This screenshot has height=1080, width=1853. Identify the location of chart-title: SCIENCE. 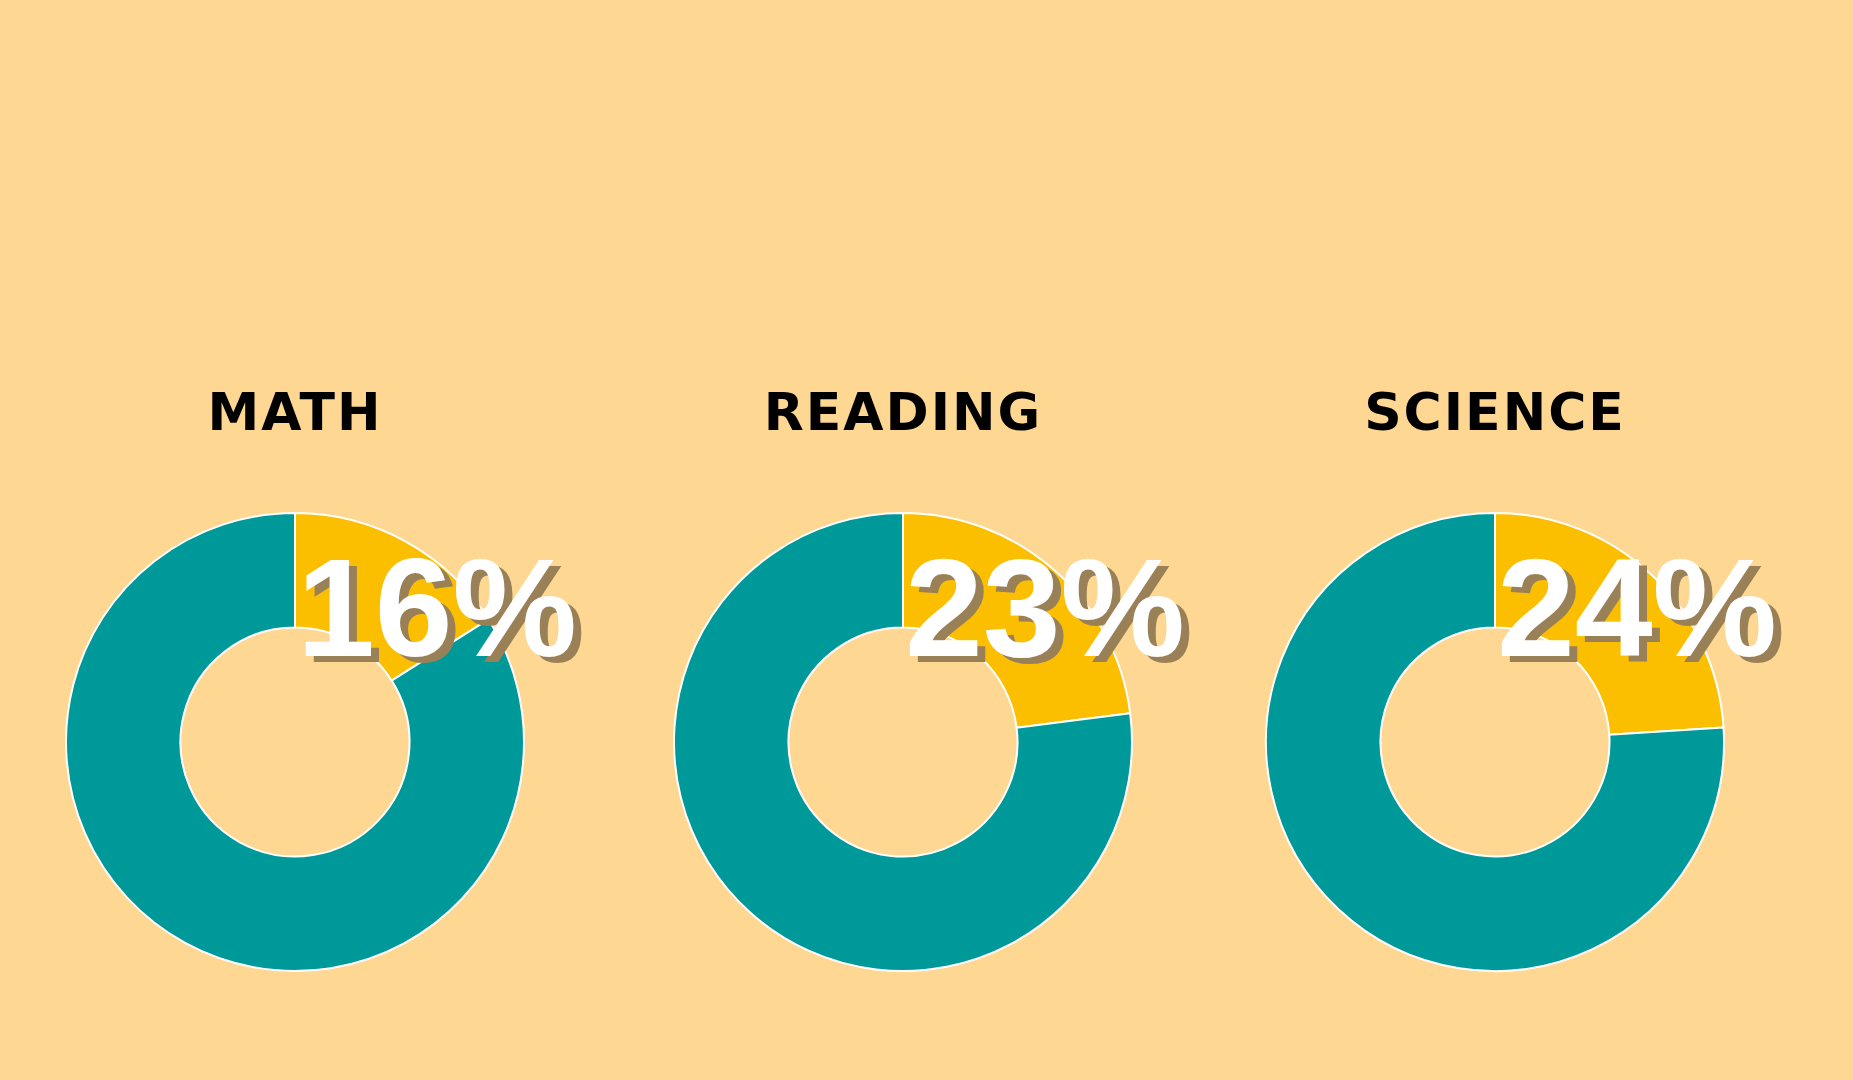
(1495, 412).